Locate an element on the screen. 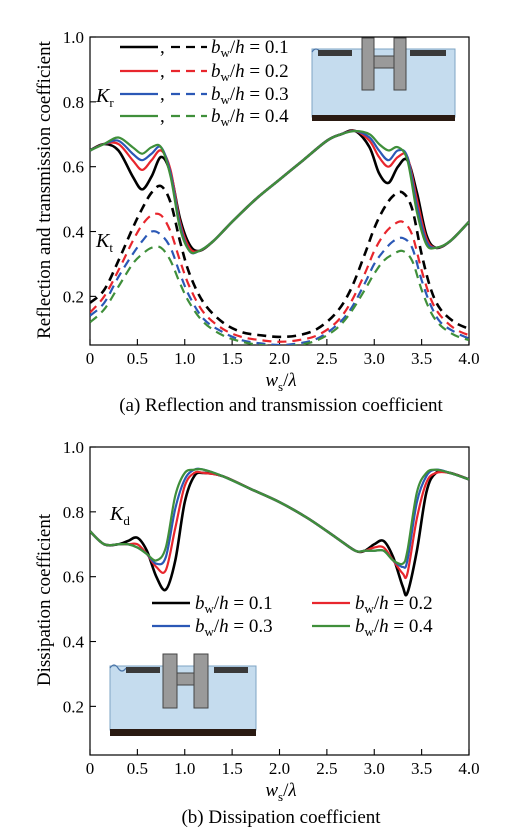 This screenshot has width=521, height=840. chart-b-ytick-label: 0.2 is located at coordinates (73, 706).